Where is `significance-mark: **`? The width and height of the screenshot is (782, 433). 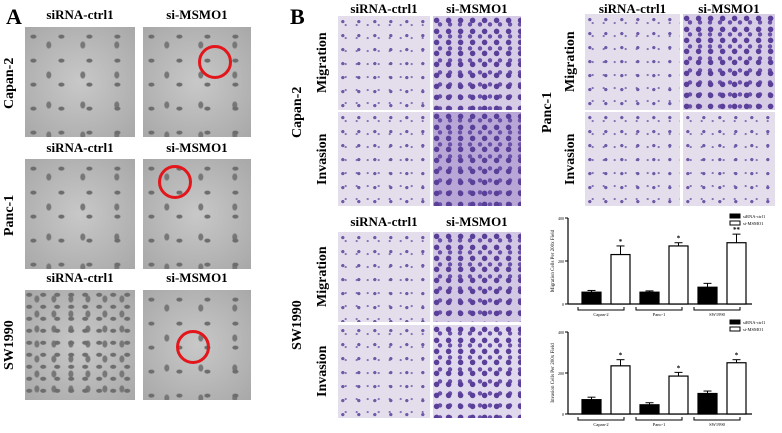 significance-mark: ** is located at coordinates (737, 230).